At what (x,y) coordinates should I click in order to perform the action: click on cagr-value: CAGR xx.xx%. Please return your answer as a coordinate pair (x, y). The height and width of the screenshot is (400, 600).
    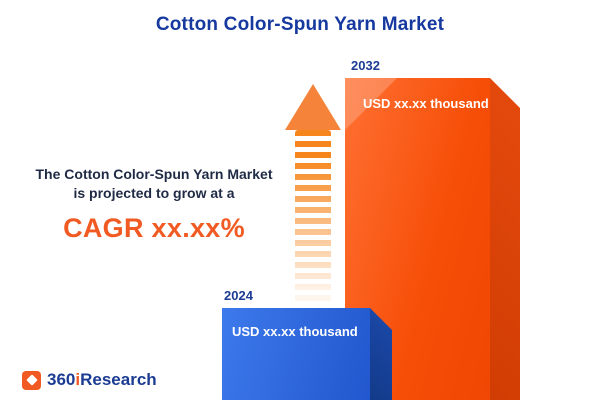
    Looking at the image, I should click on (154, 228).